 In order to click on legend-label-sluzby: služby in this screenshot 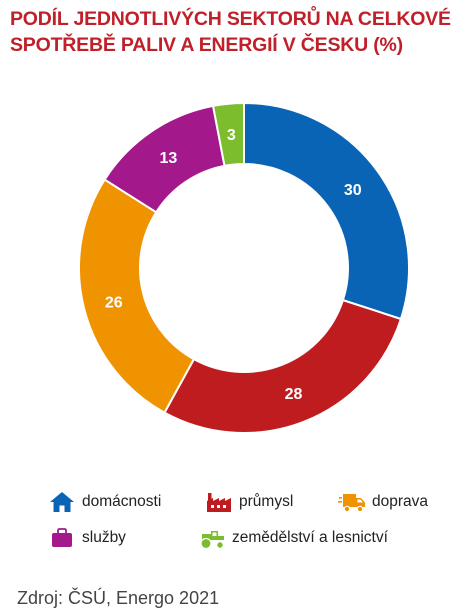, I will do `click(104, 537)`.